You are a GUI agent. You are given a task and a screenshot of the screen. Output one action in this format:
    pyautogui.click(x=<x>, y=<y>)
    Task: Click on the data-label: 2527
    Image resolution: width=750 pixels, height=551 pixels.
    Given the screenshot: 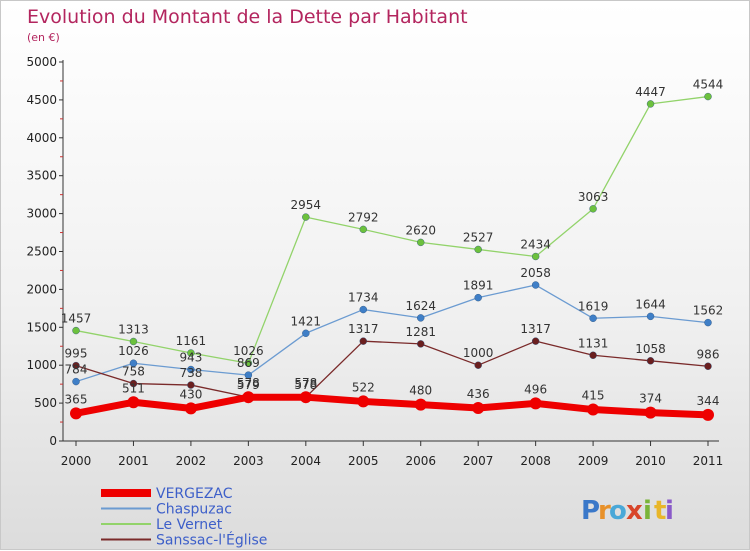 What is the action you would take?
    pyautogui.click(x=478, y=237)
    